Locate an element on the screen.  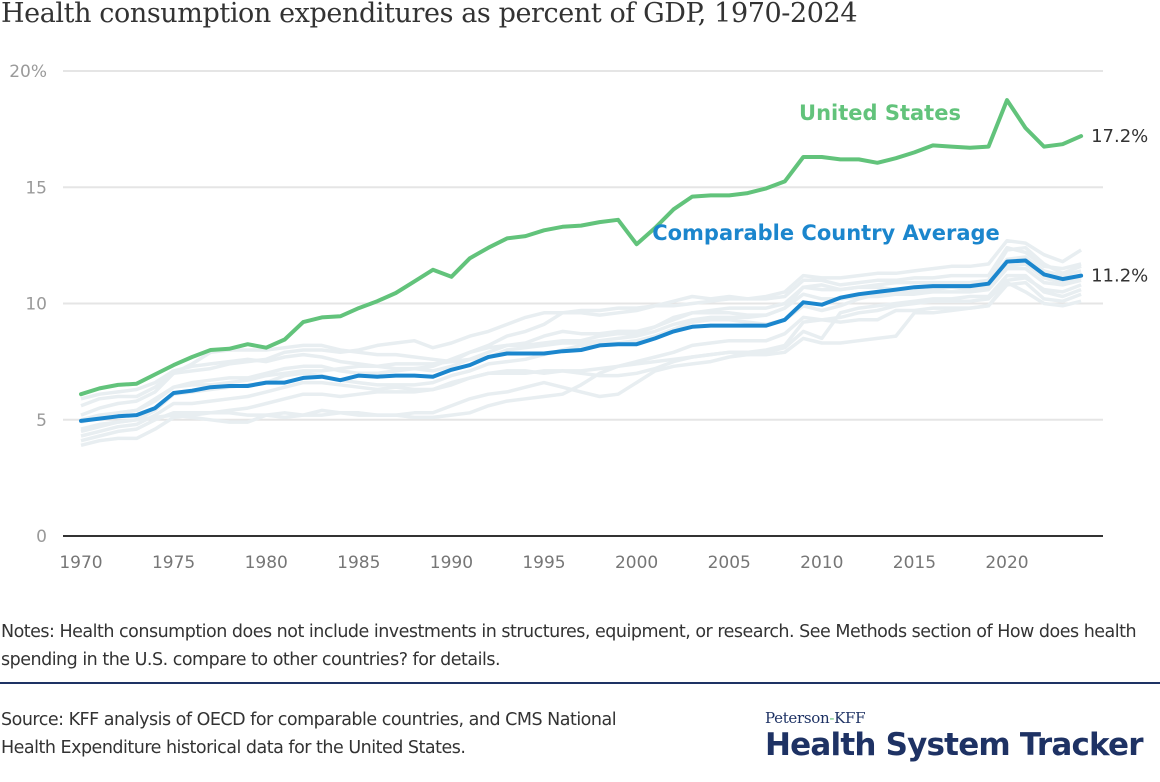
x-tick-label-1995: 1995 is located at coordinates (543, 563).